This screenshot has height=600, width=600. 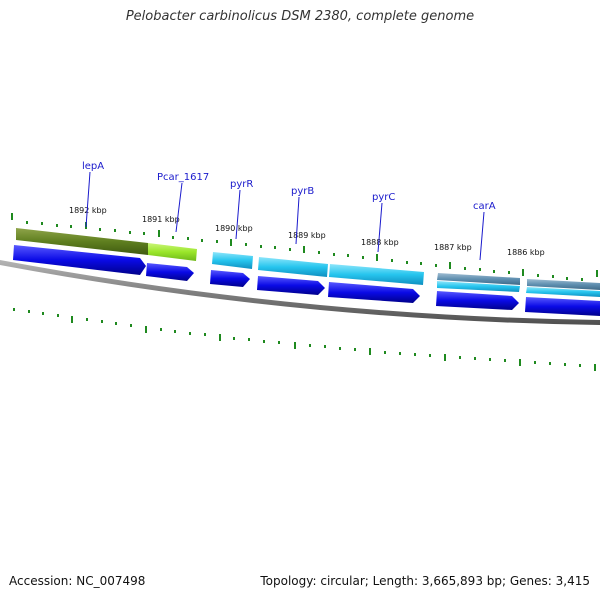 What do you see at coordinates (478, 286) in the screenshot?
I see `feature-carA-lower` at bounding box center [478, 286].